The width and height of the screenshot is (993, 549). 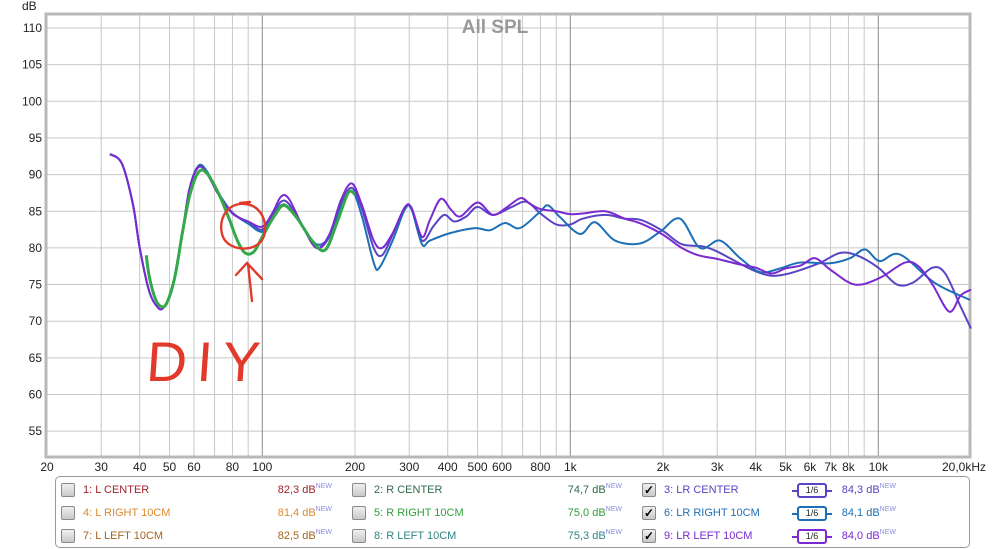 What do you see at coordinates (860, 490) in the screenshot?
I see `level-value: 84,3 dB` at bounding box center [860, 490].